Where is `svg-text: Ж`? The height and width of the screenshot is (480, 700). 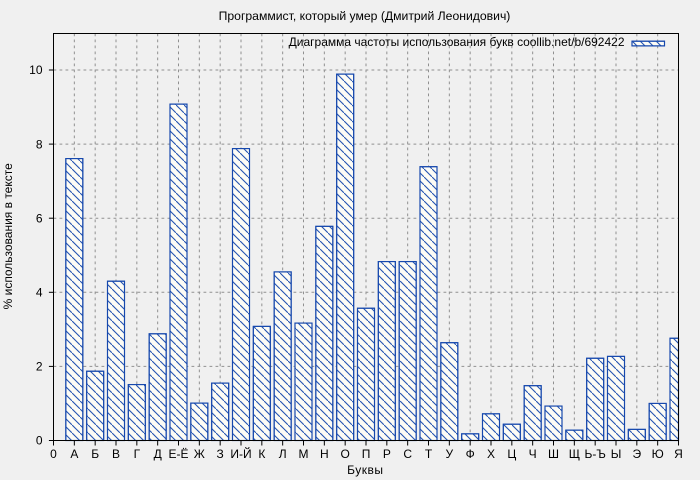 svg-text: Ж is located at coordinates (199, 454).